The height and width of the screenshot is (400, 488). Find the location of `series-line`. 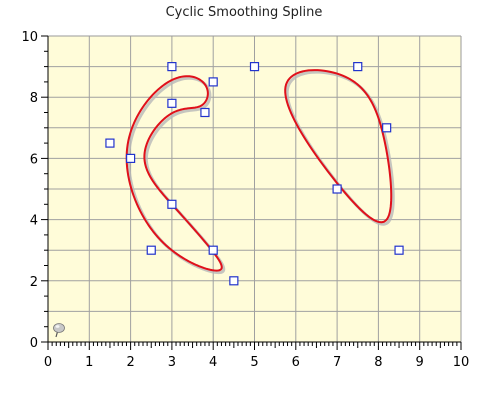

series-line is located at coordinates (338, 146).